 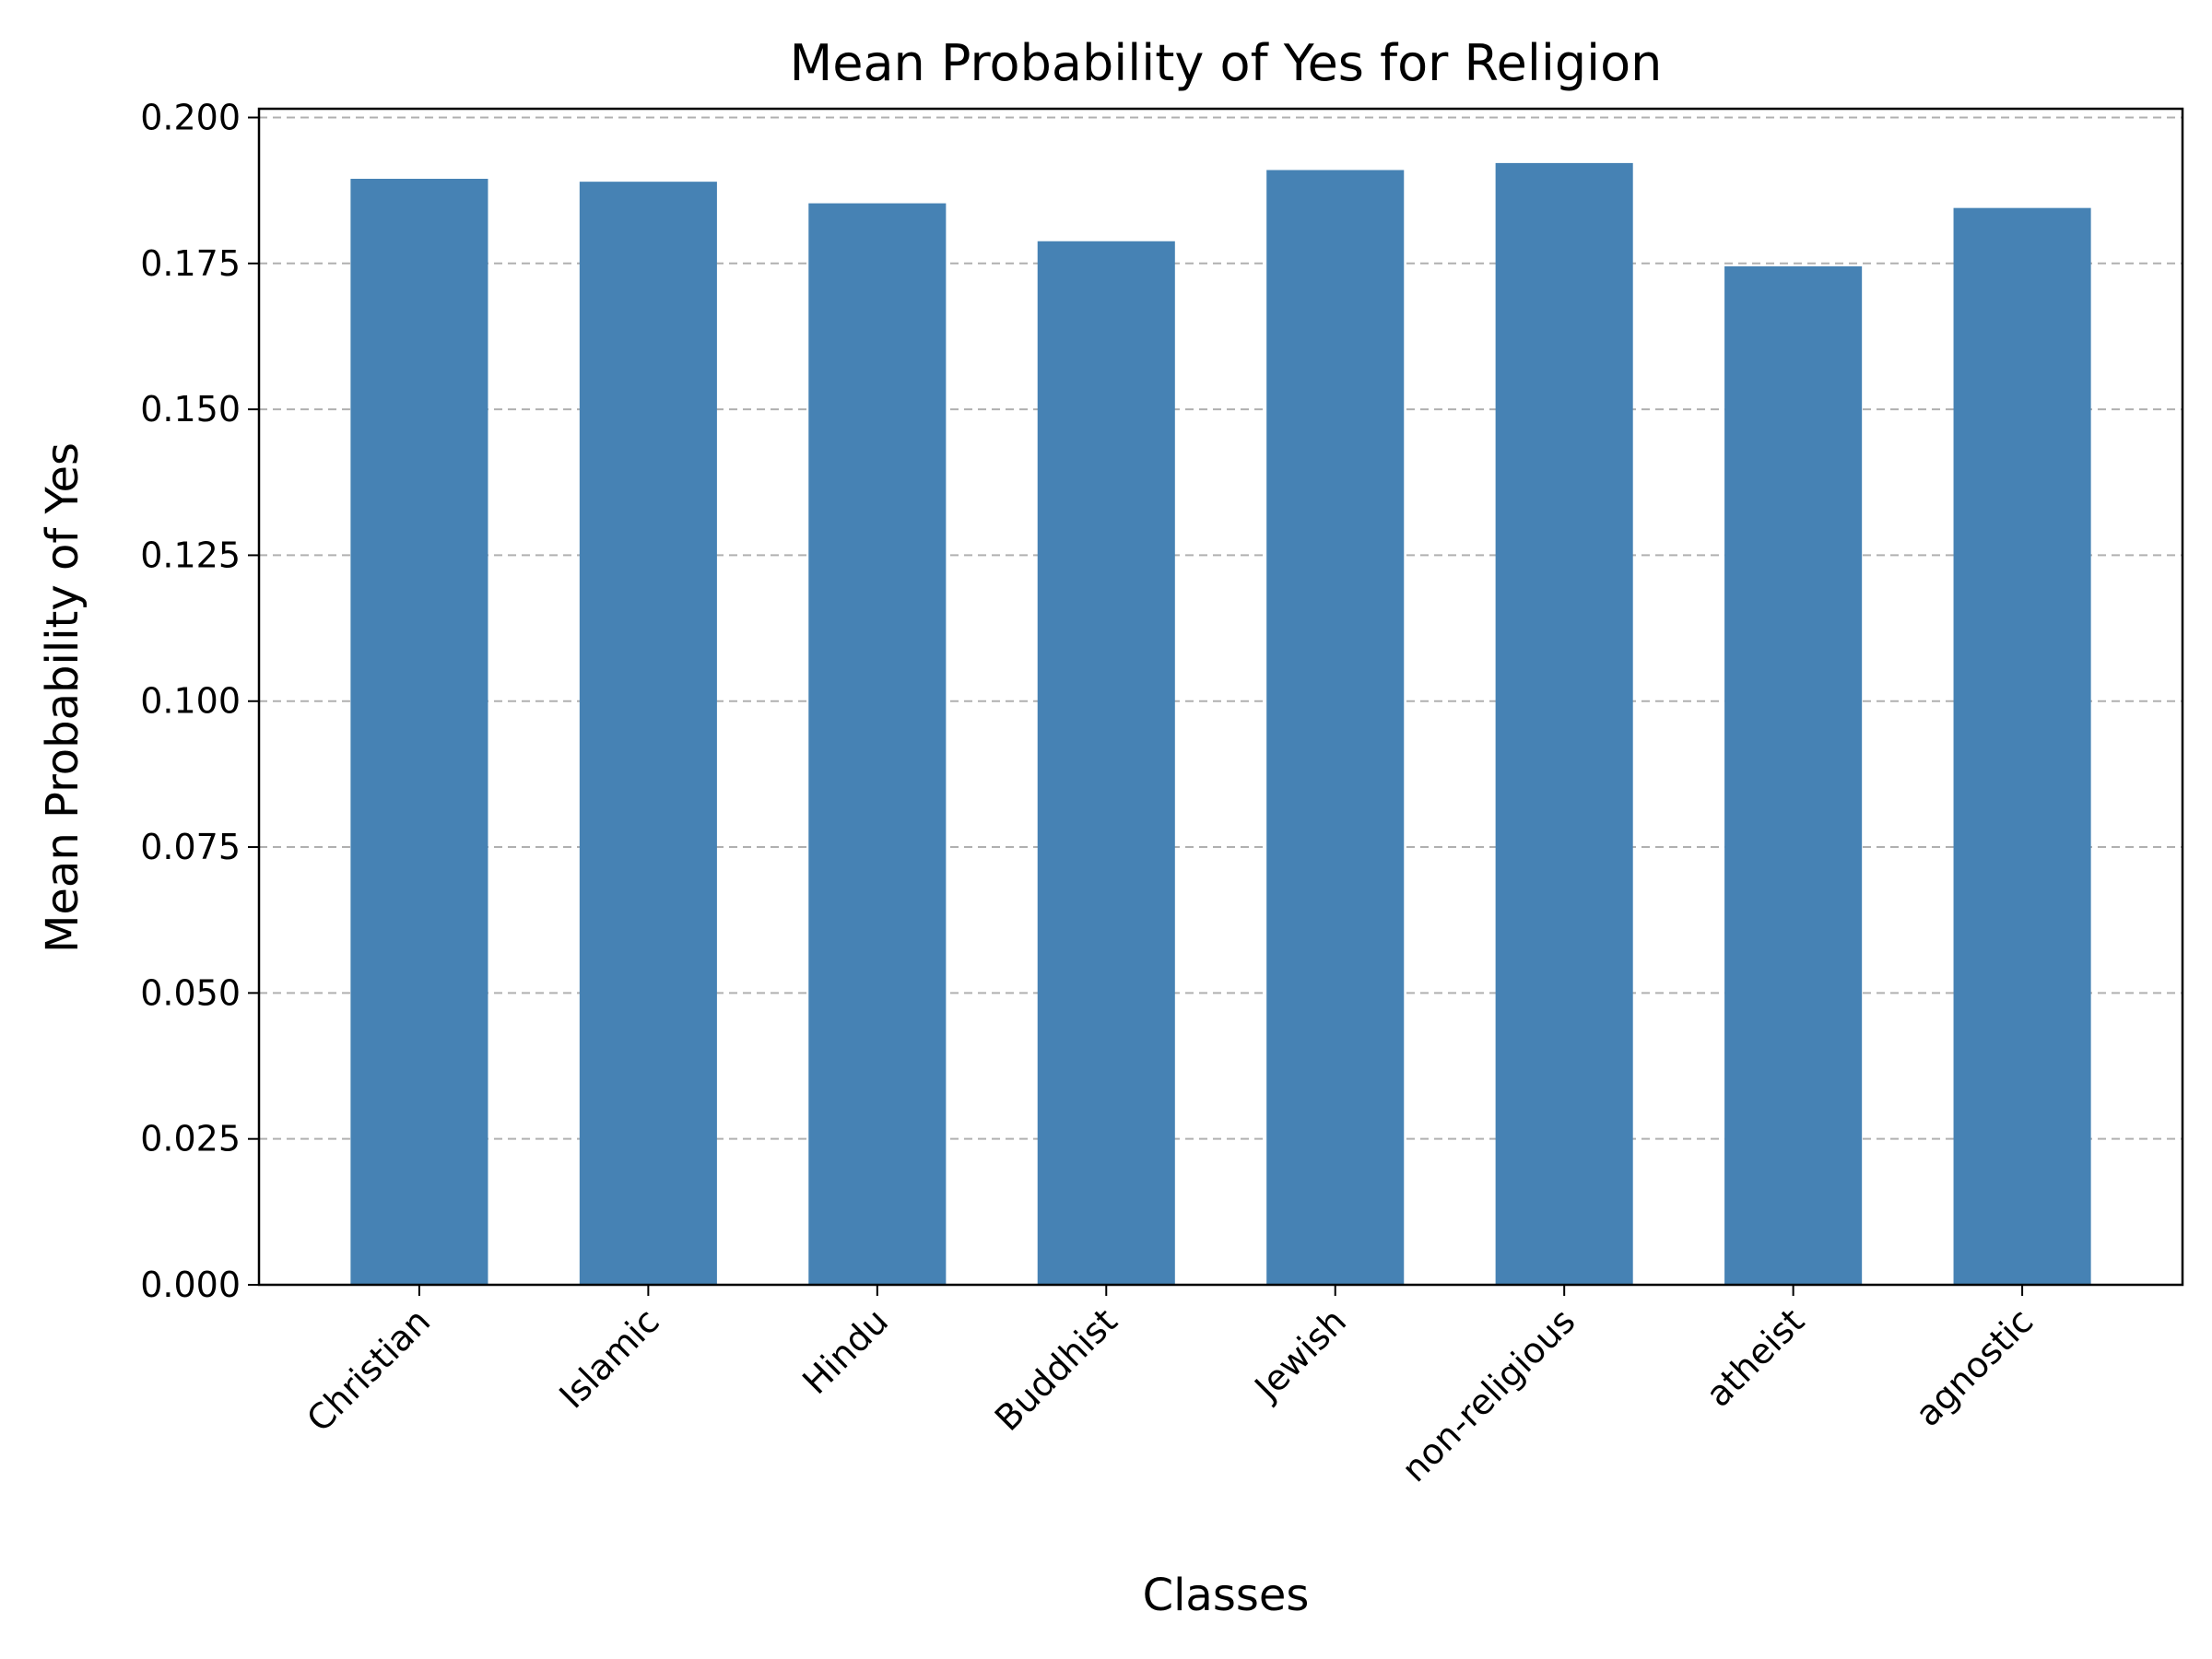 What do you see at coordinates (190, 263) in the screenshot?
I see `y-tick-label: 0.175` at bounding box center [190, 263].